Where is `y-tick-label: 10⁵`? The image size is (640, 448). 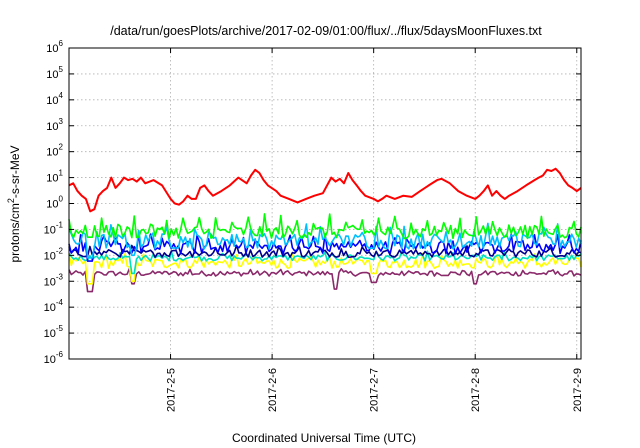
y-tick-label: 10⁵ is located at coordinates (54, 73).